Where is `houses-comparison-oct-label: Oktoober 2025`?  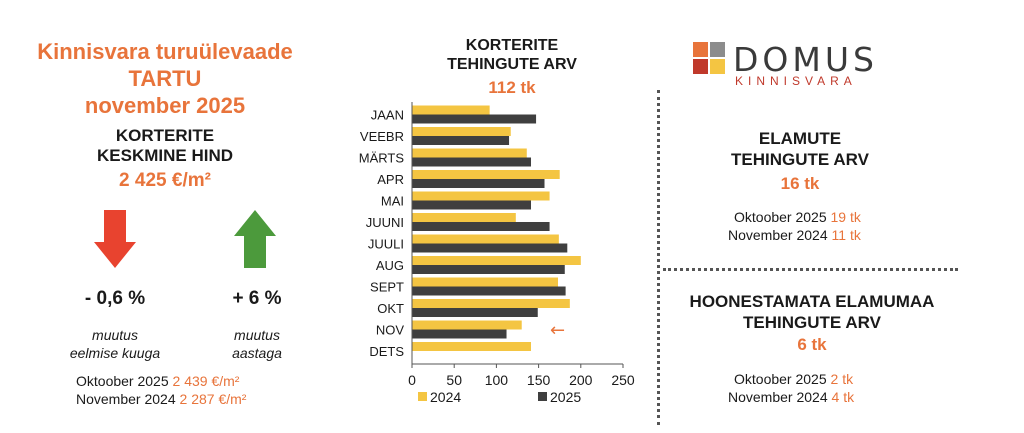 houses-comparison-oct-label: Oktoober 2025 is located at coordinates (780, 217).